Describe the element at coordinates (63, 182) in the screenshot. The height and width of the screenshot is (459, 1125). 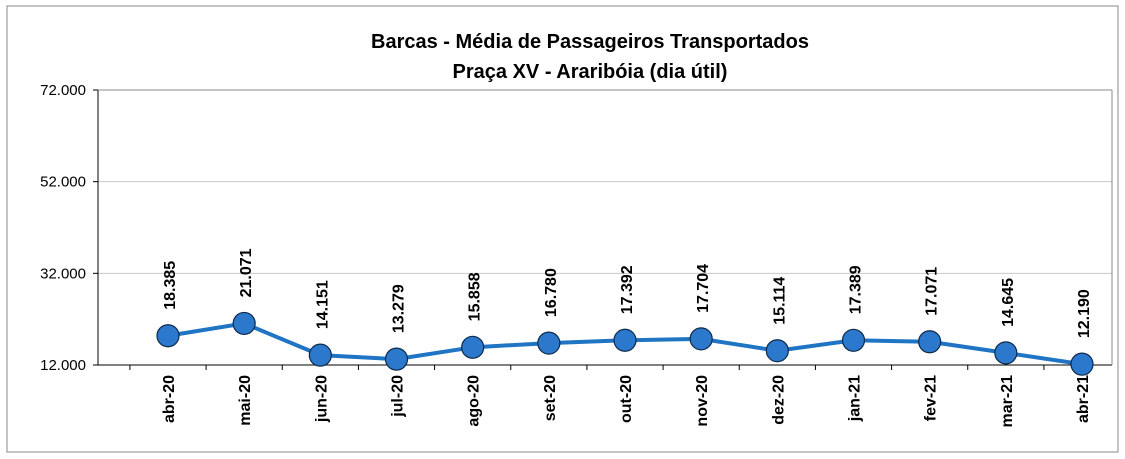
I see `y-tick-label: 52.000` at that location.